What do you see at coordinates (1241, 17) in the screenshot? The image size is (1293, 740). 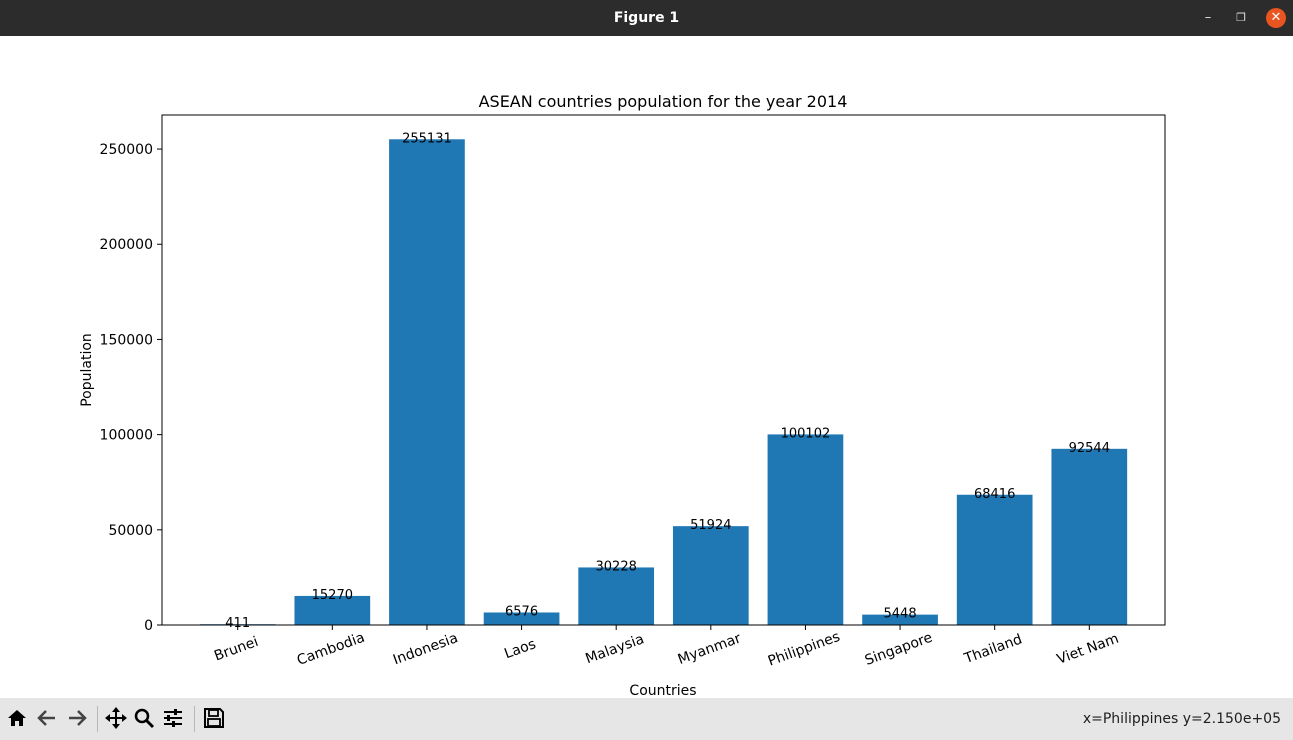 I see `maximize-icon: ❐` at bounding box center [1241, 17].